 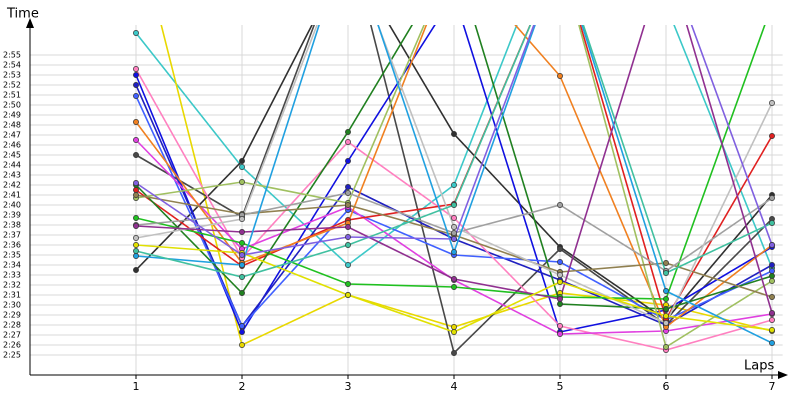 What do you see at coordinates (12, 295) in the screenshot?
I see `y-tick-label: 2:31` at bounding box center [12, 295].